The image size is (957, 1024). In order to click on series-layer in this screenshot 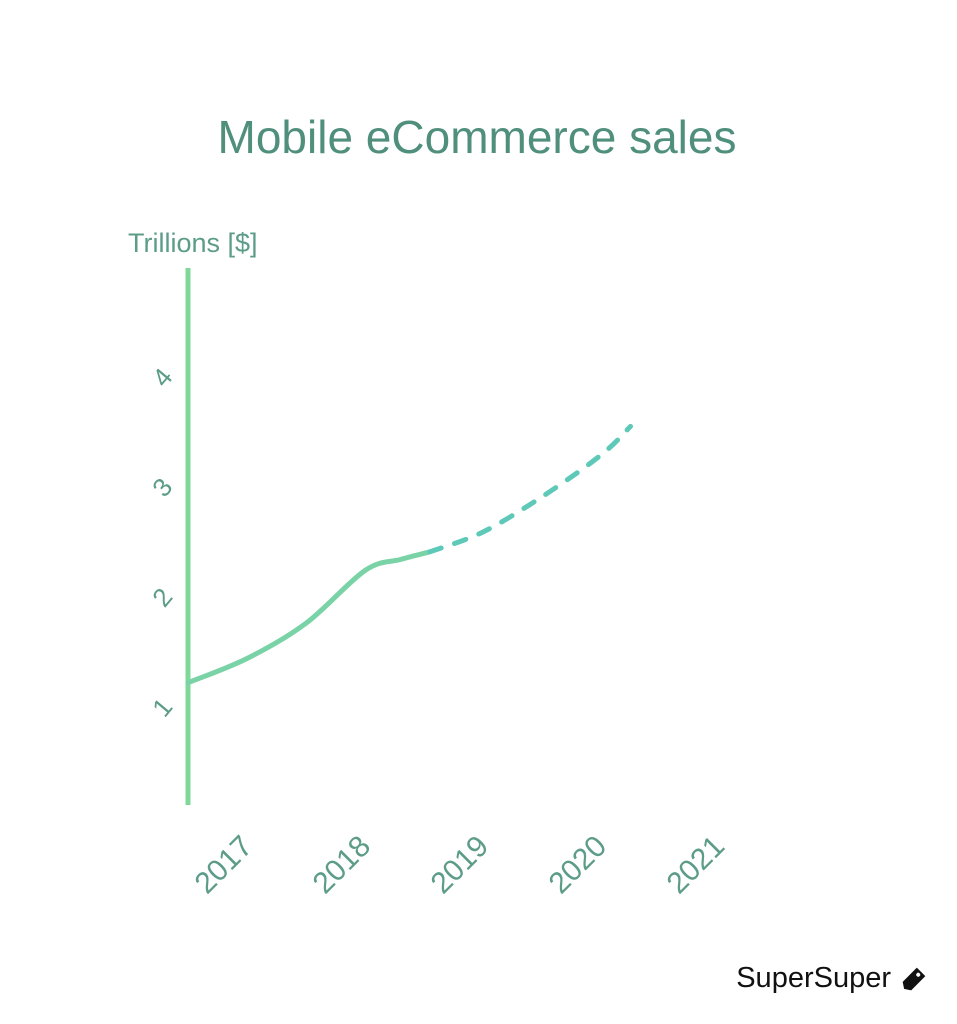, I will do `click(409, 554)`.